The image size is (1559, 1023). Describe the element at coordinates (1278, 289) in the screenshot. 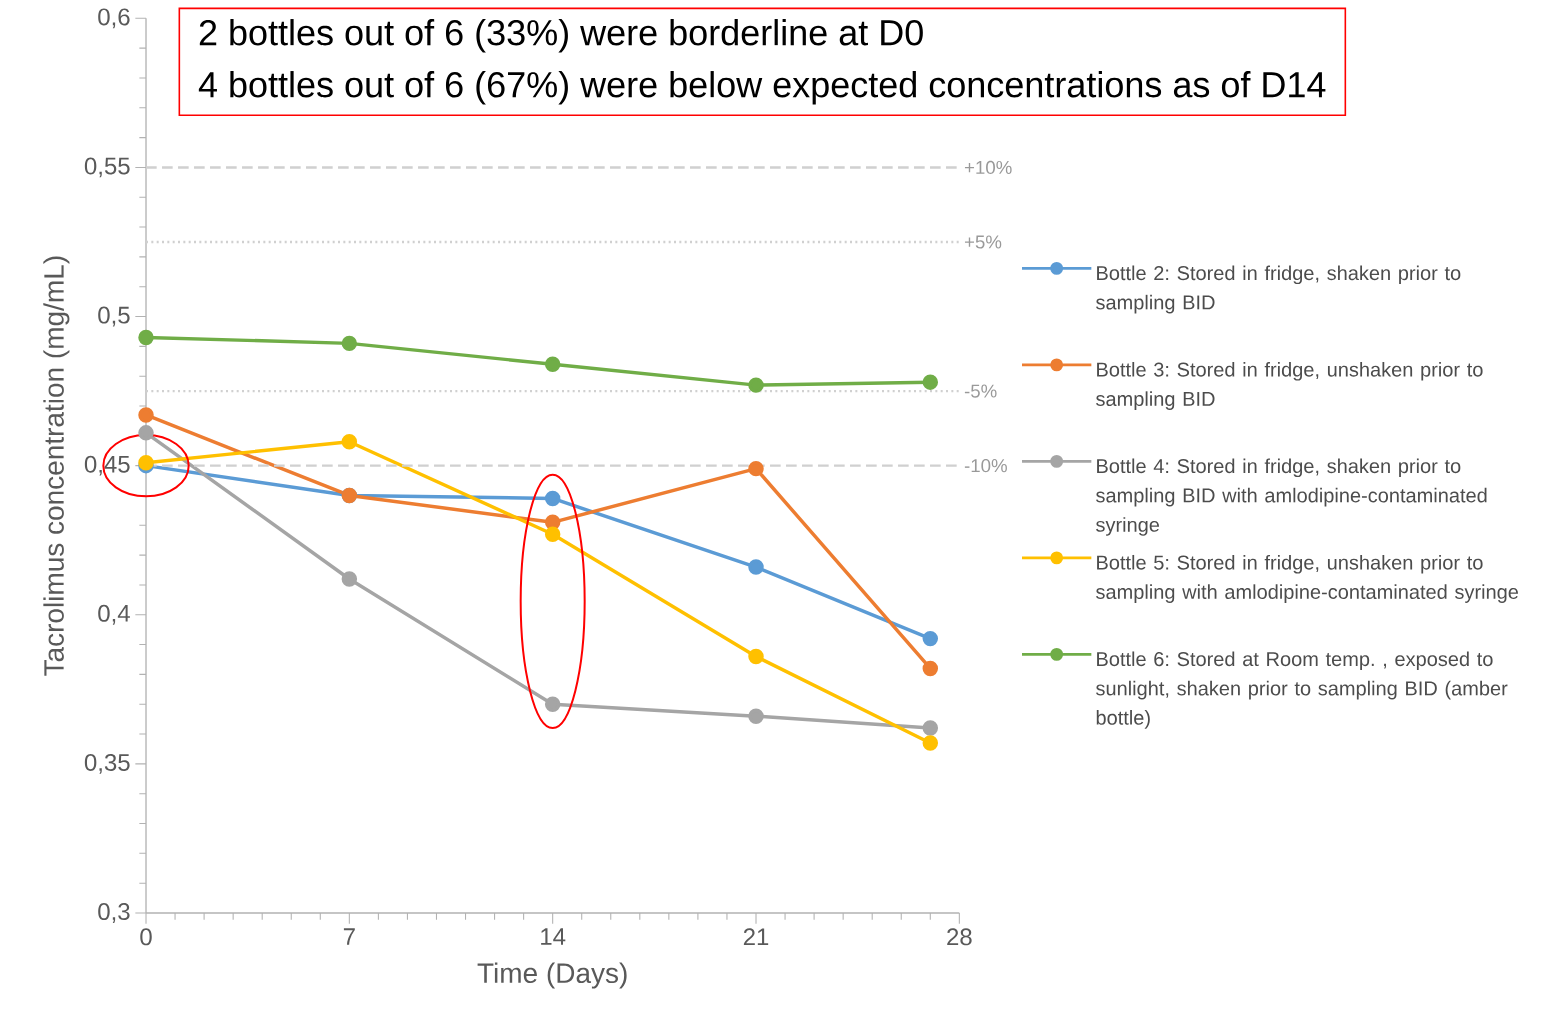

I see `legend-label: Bottle 2: Stored in fridge, shaken prior to sampling BID` at that location.